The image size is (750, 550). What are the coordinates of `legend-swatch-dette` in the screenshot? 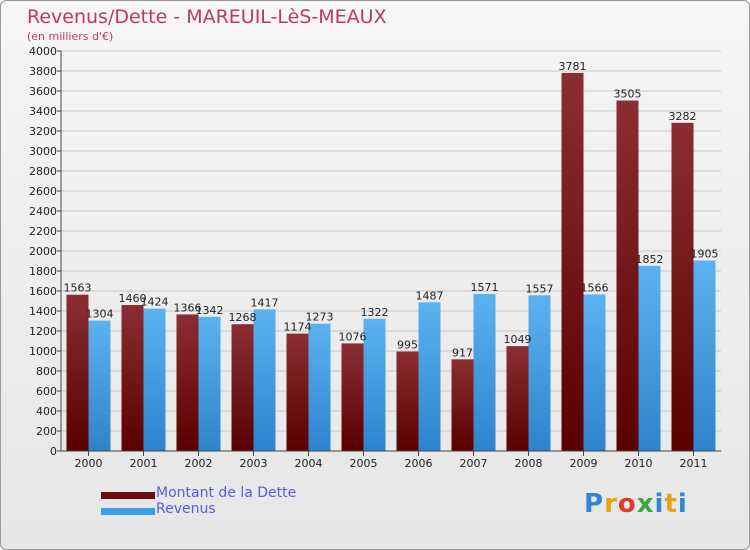 It's located at (128, 495).